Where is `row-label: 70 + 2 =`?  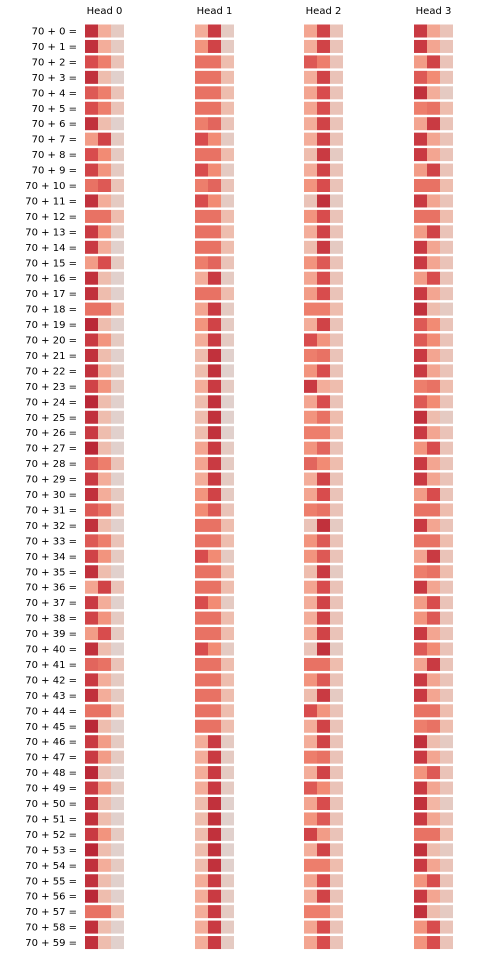
row-label: 70 + 2 = is located at coordinates (54, 62).